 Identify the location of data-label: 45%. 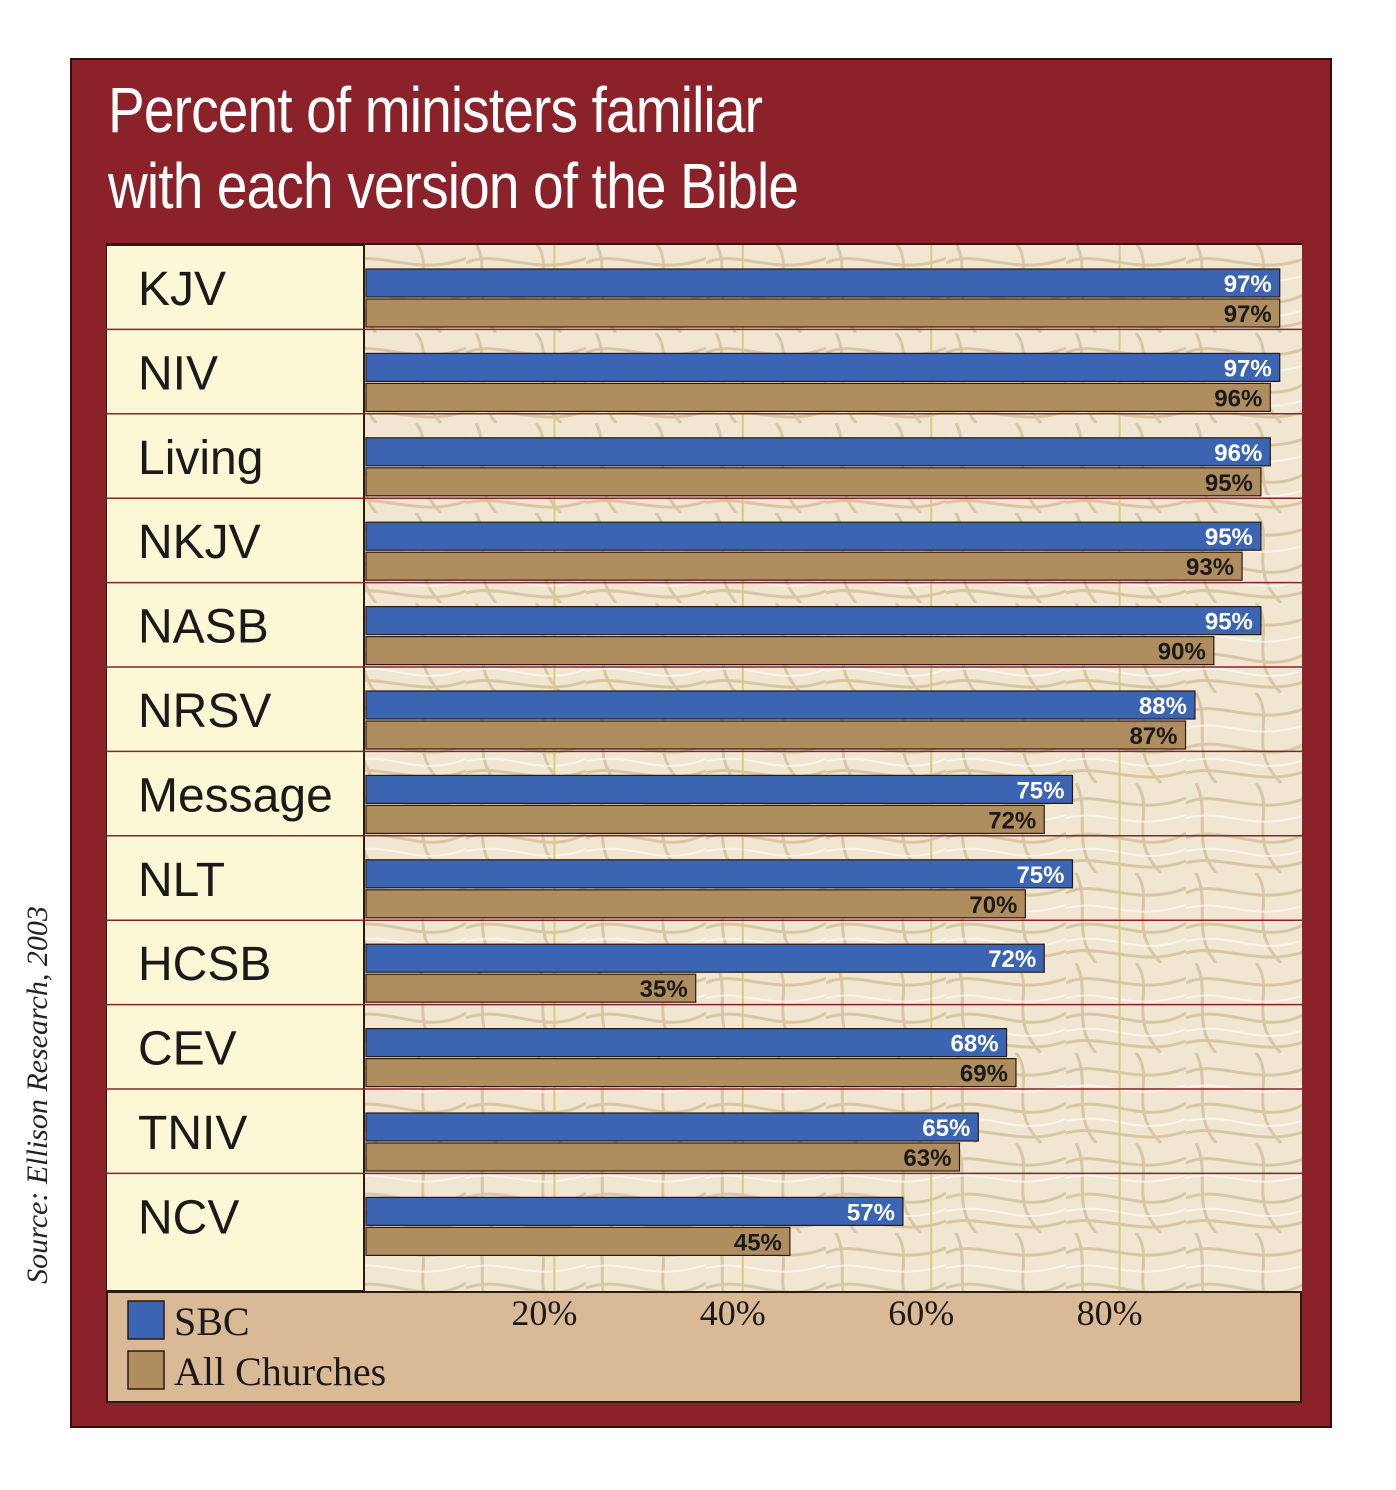
(758, 1242).